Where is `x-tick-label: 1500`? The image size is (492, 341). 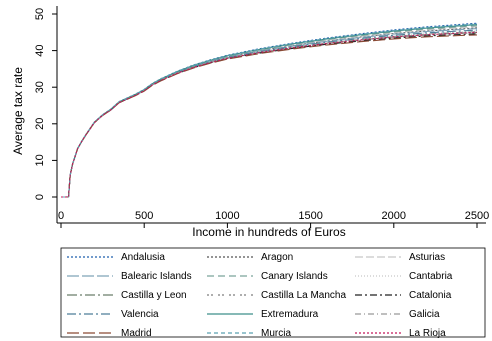
x-tick-label: 1500 is located at coordinates (310, 216).